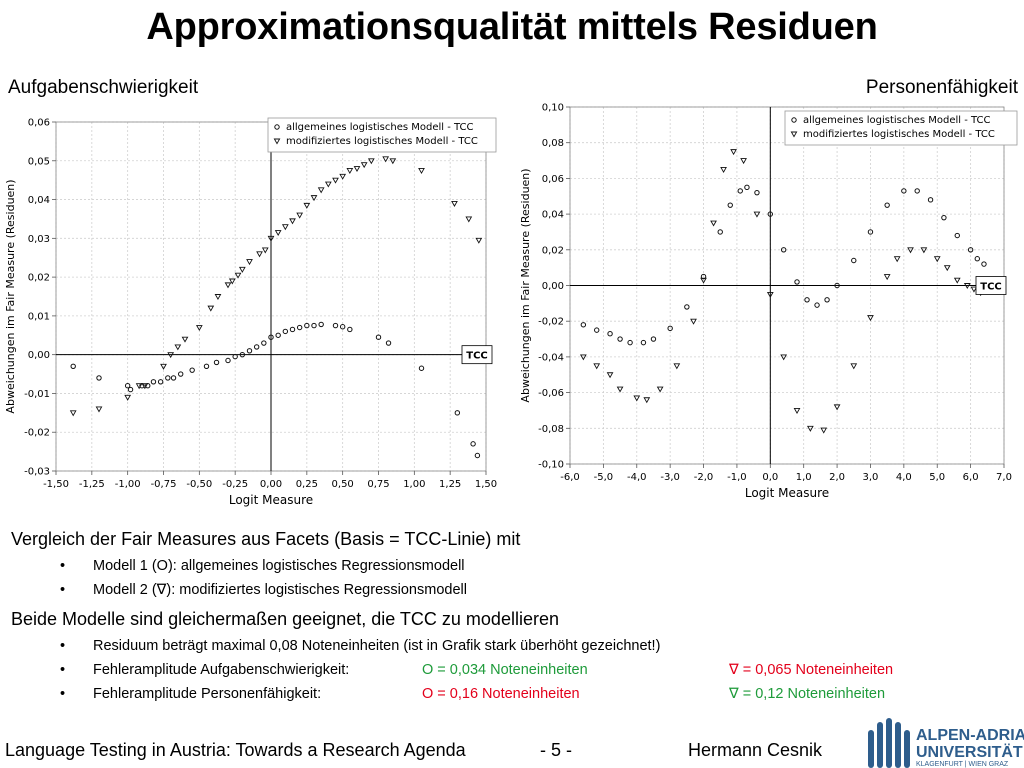  What do you see at coordinates (39, 278) in the screenshot?
I see `y-tick-label: 0,02` at bounding box center [39, 278].